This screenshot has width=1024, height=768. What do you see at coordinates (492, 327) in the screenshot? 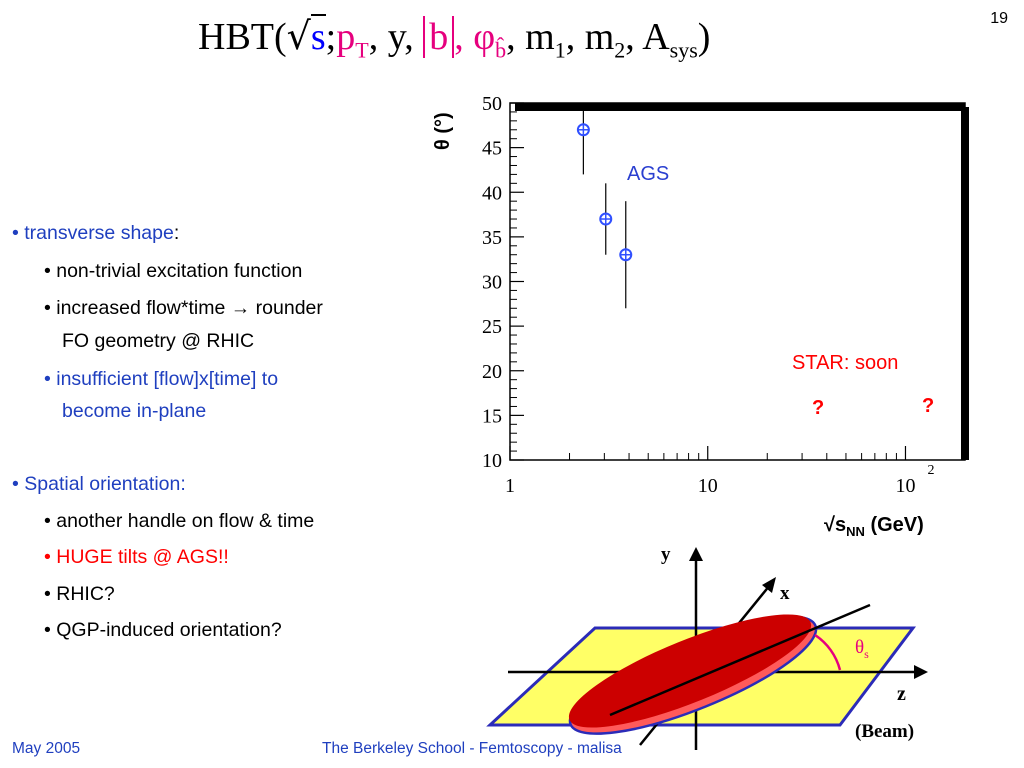
I see `y-tick-label: 25` at bounding box center [492, 327].